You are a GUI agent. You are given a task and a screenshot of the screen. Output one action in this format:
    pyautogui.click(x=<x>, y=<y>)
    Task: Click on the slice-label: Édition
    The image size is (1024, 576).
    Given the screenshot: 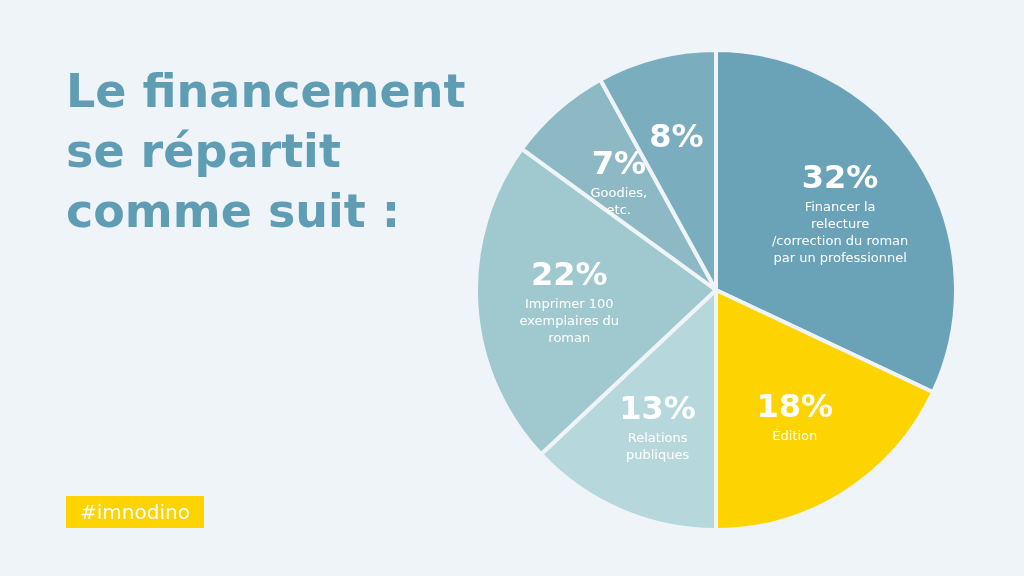 What is the action you would take?
    pyautogui.click(x=795, y=435)
    